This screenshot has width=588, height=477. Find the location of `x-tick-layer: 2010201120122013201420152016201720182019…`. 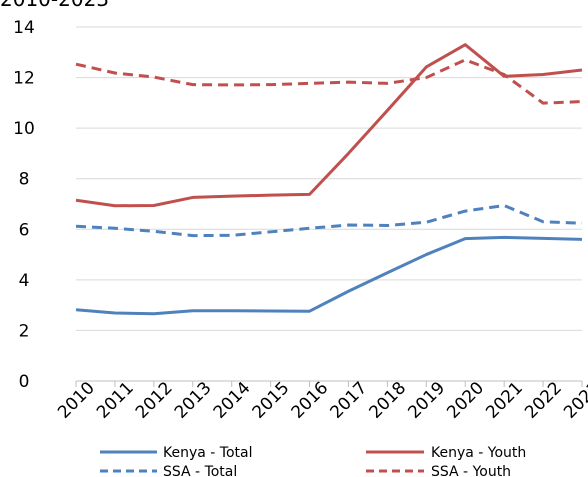

x-tick-layer: 2010201120122013201420152016201720182019… is located at coordinates (321, 400).